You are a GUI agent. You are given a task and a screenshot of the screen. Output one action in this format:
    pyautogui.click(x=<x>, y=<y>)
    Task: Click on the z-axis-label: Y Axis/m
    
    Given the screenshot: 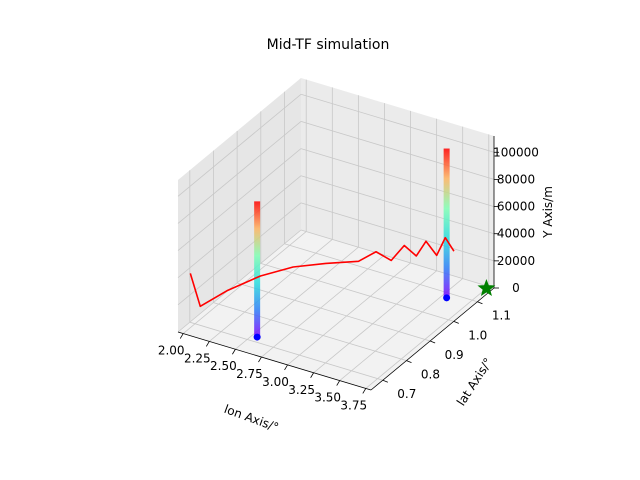 What is the action you would take?
    pyautogui.click(x=548, y=212)
    